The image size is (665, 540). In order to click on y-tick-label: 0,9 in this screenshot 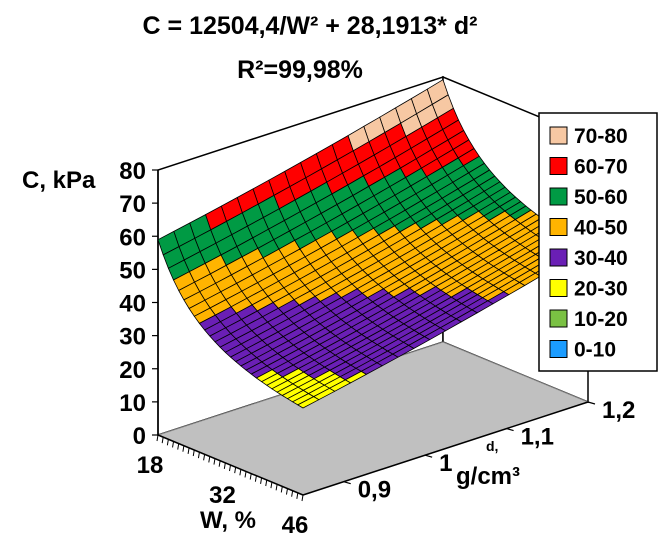, I will do `click(374, 490)`.